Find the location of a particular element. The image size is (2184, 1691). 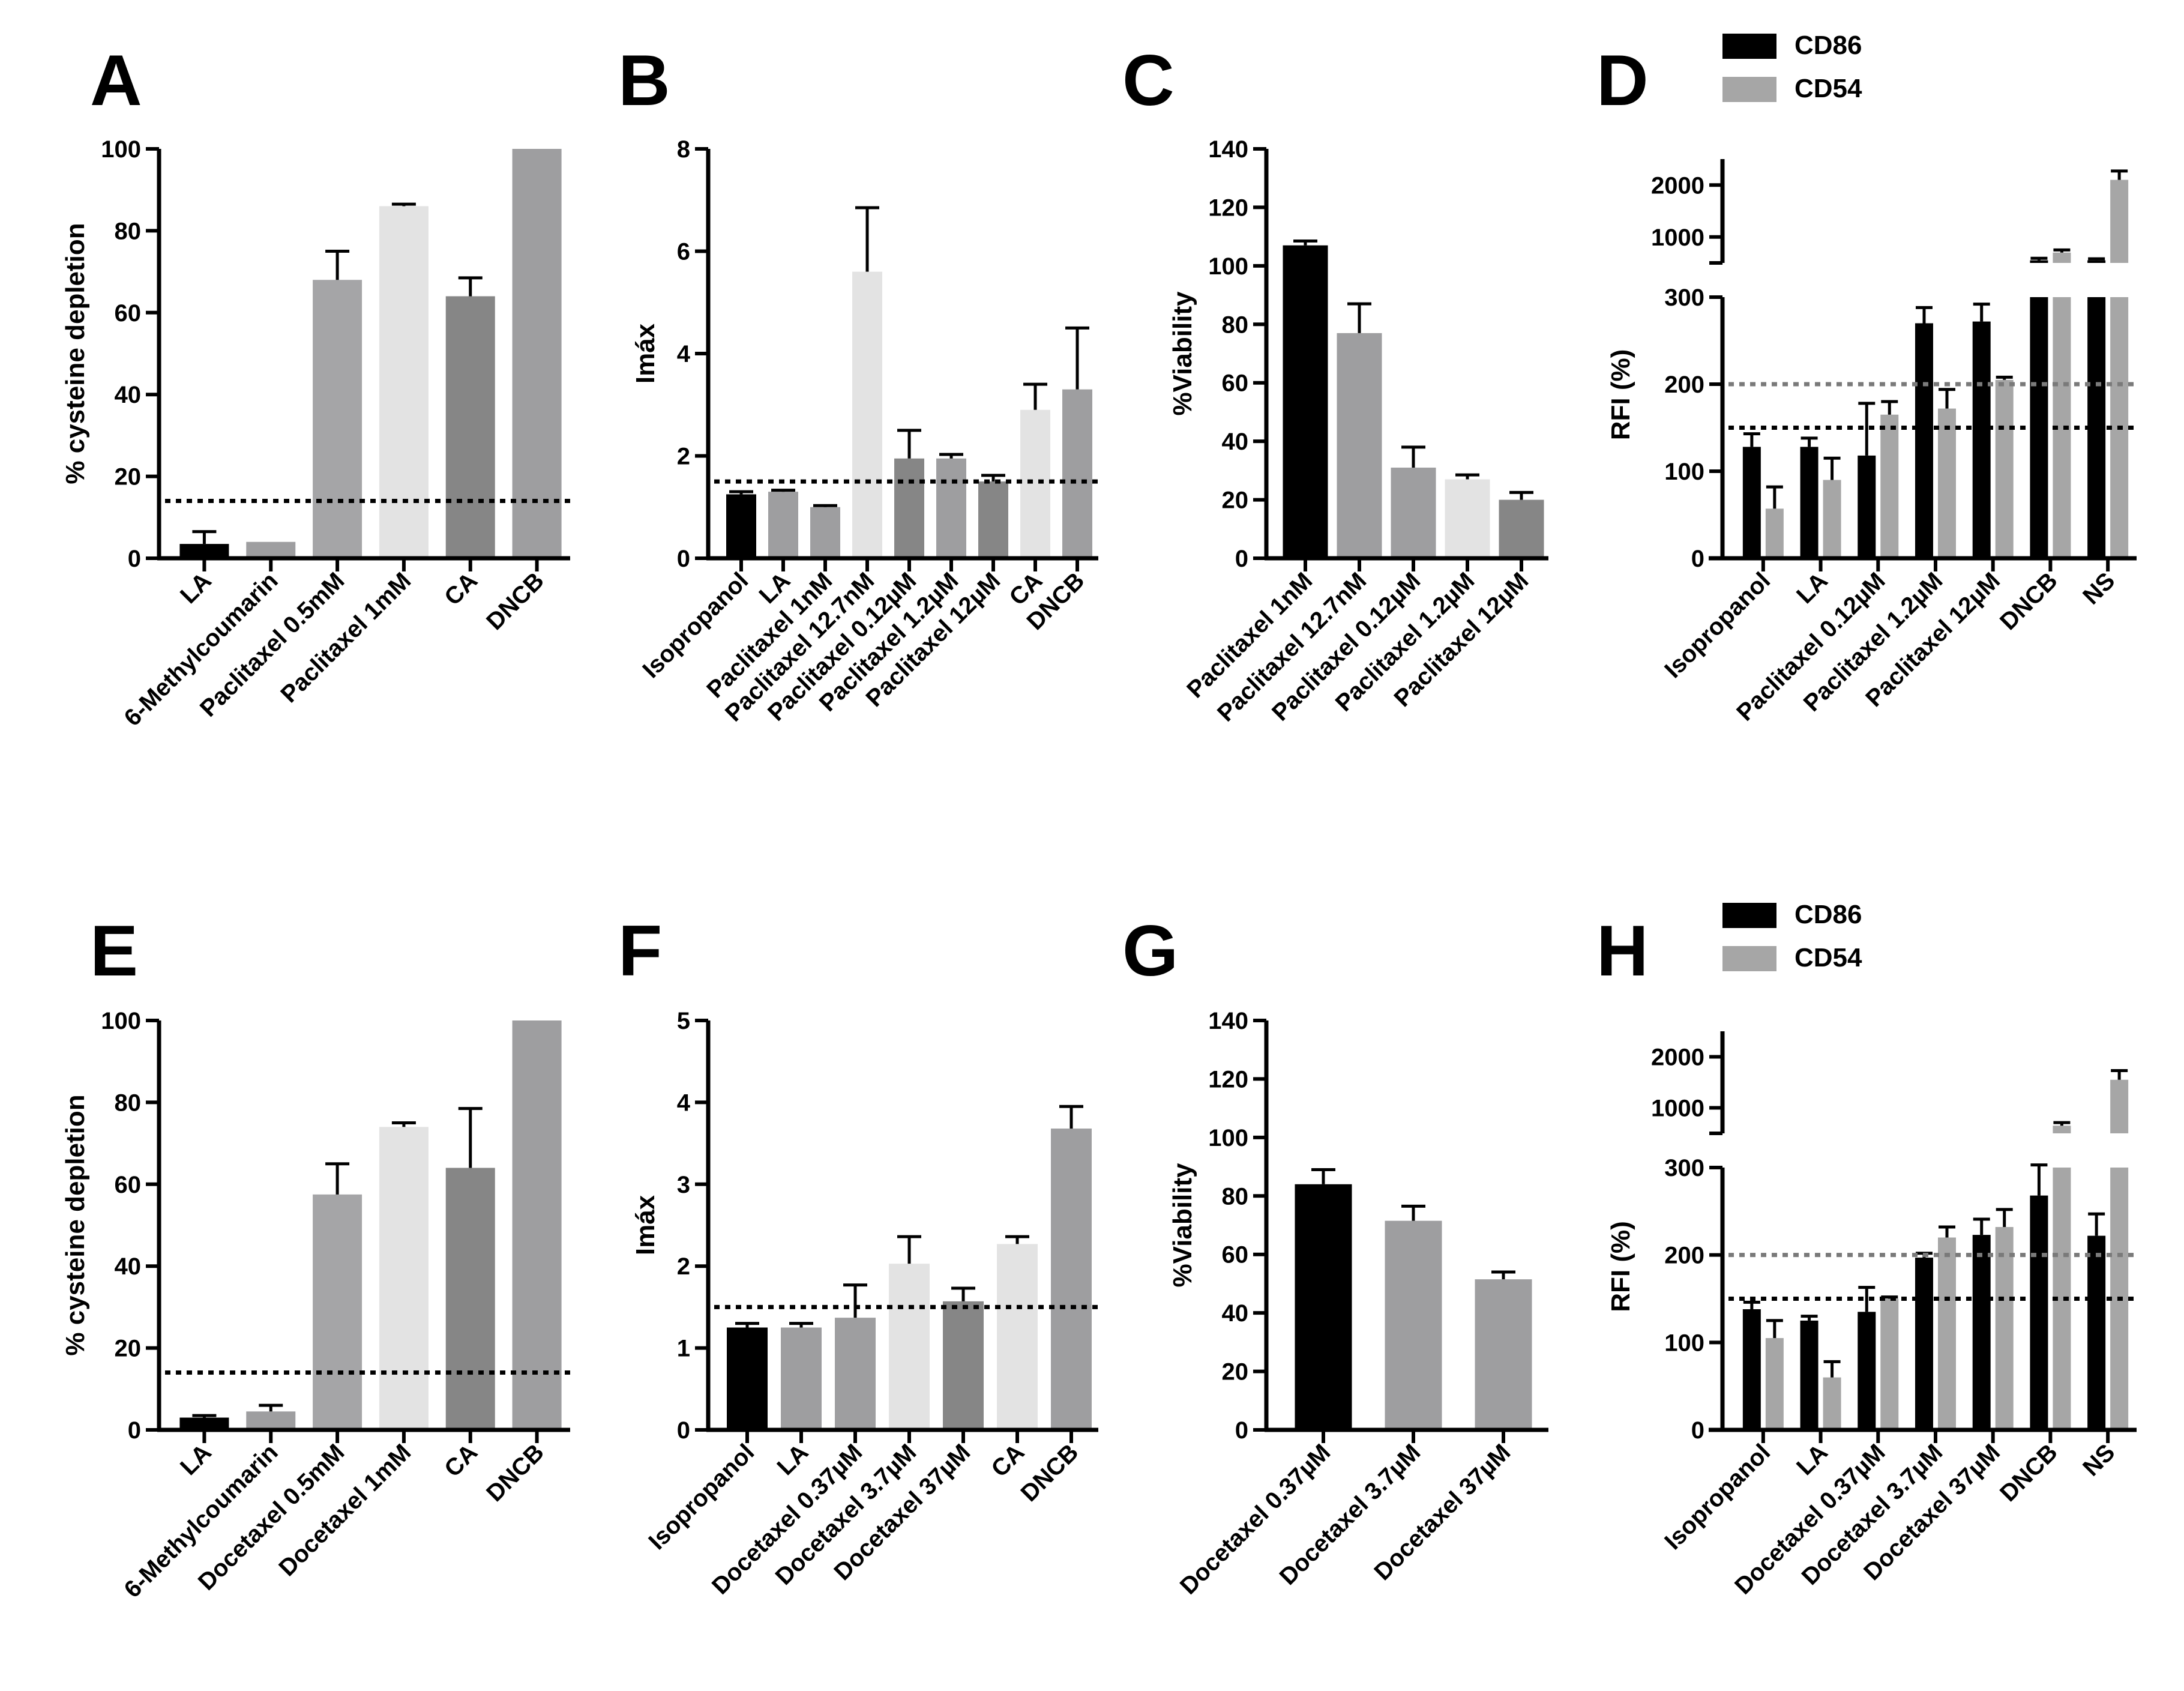

y-tick-label: 300 is located at coordinates (1684, 298).